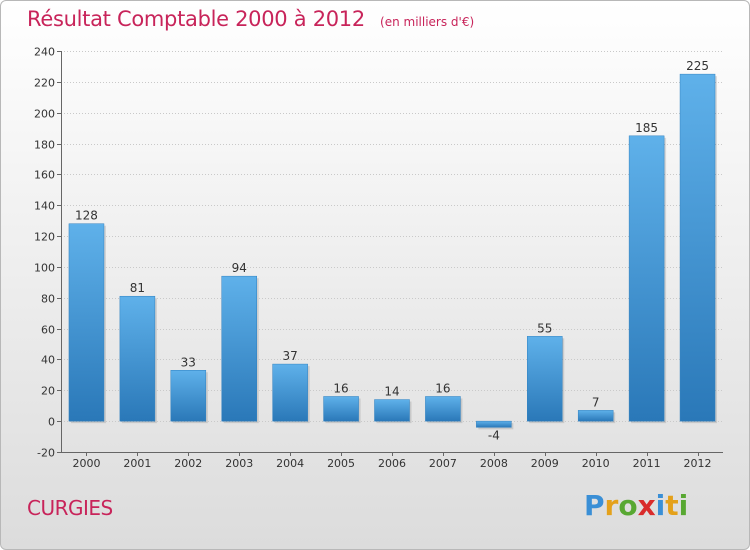 The height and width of the screenshot is (550, 750). Describe the element at coordinates (494, 435) in the screenshot. I see `data-label: -4` at that location.